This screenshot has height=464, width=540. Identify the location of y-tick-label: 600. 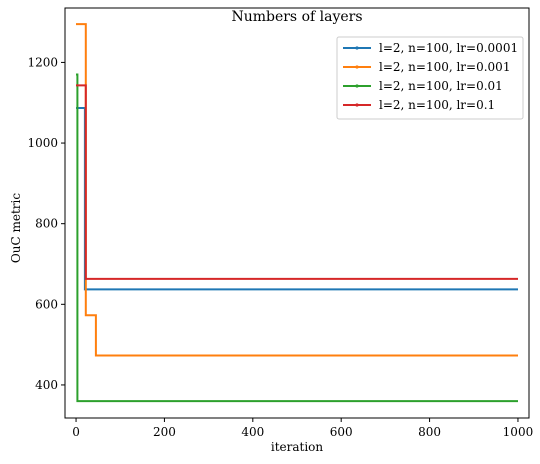
(46, 304).